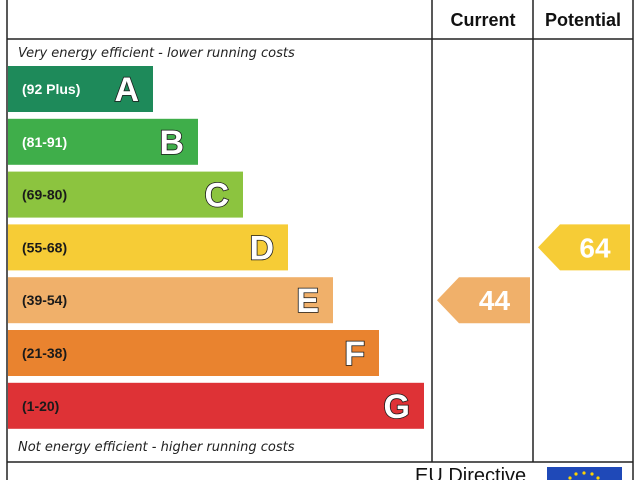 Image resolution: width=640 pixels, height=480 pixels. I want to click on band-c-letter: C, so click(216, 196).